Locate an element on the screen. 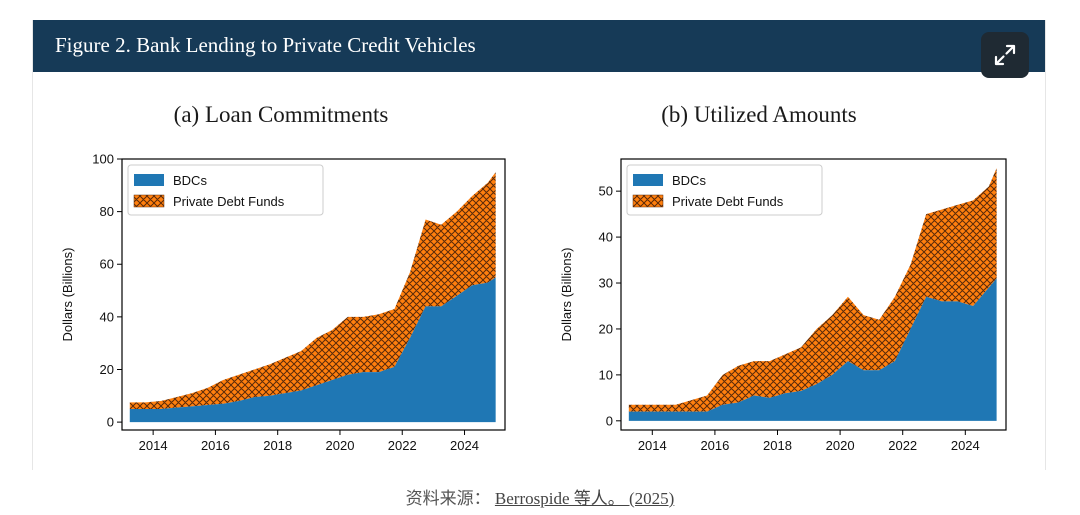 This screenshot has width=1080, height=515. y-tick-label: 60 is located at coordinates (107, 264).